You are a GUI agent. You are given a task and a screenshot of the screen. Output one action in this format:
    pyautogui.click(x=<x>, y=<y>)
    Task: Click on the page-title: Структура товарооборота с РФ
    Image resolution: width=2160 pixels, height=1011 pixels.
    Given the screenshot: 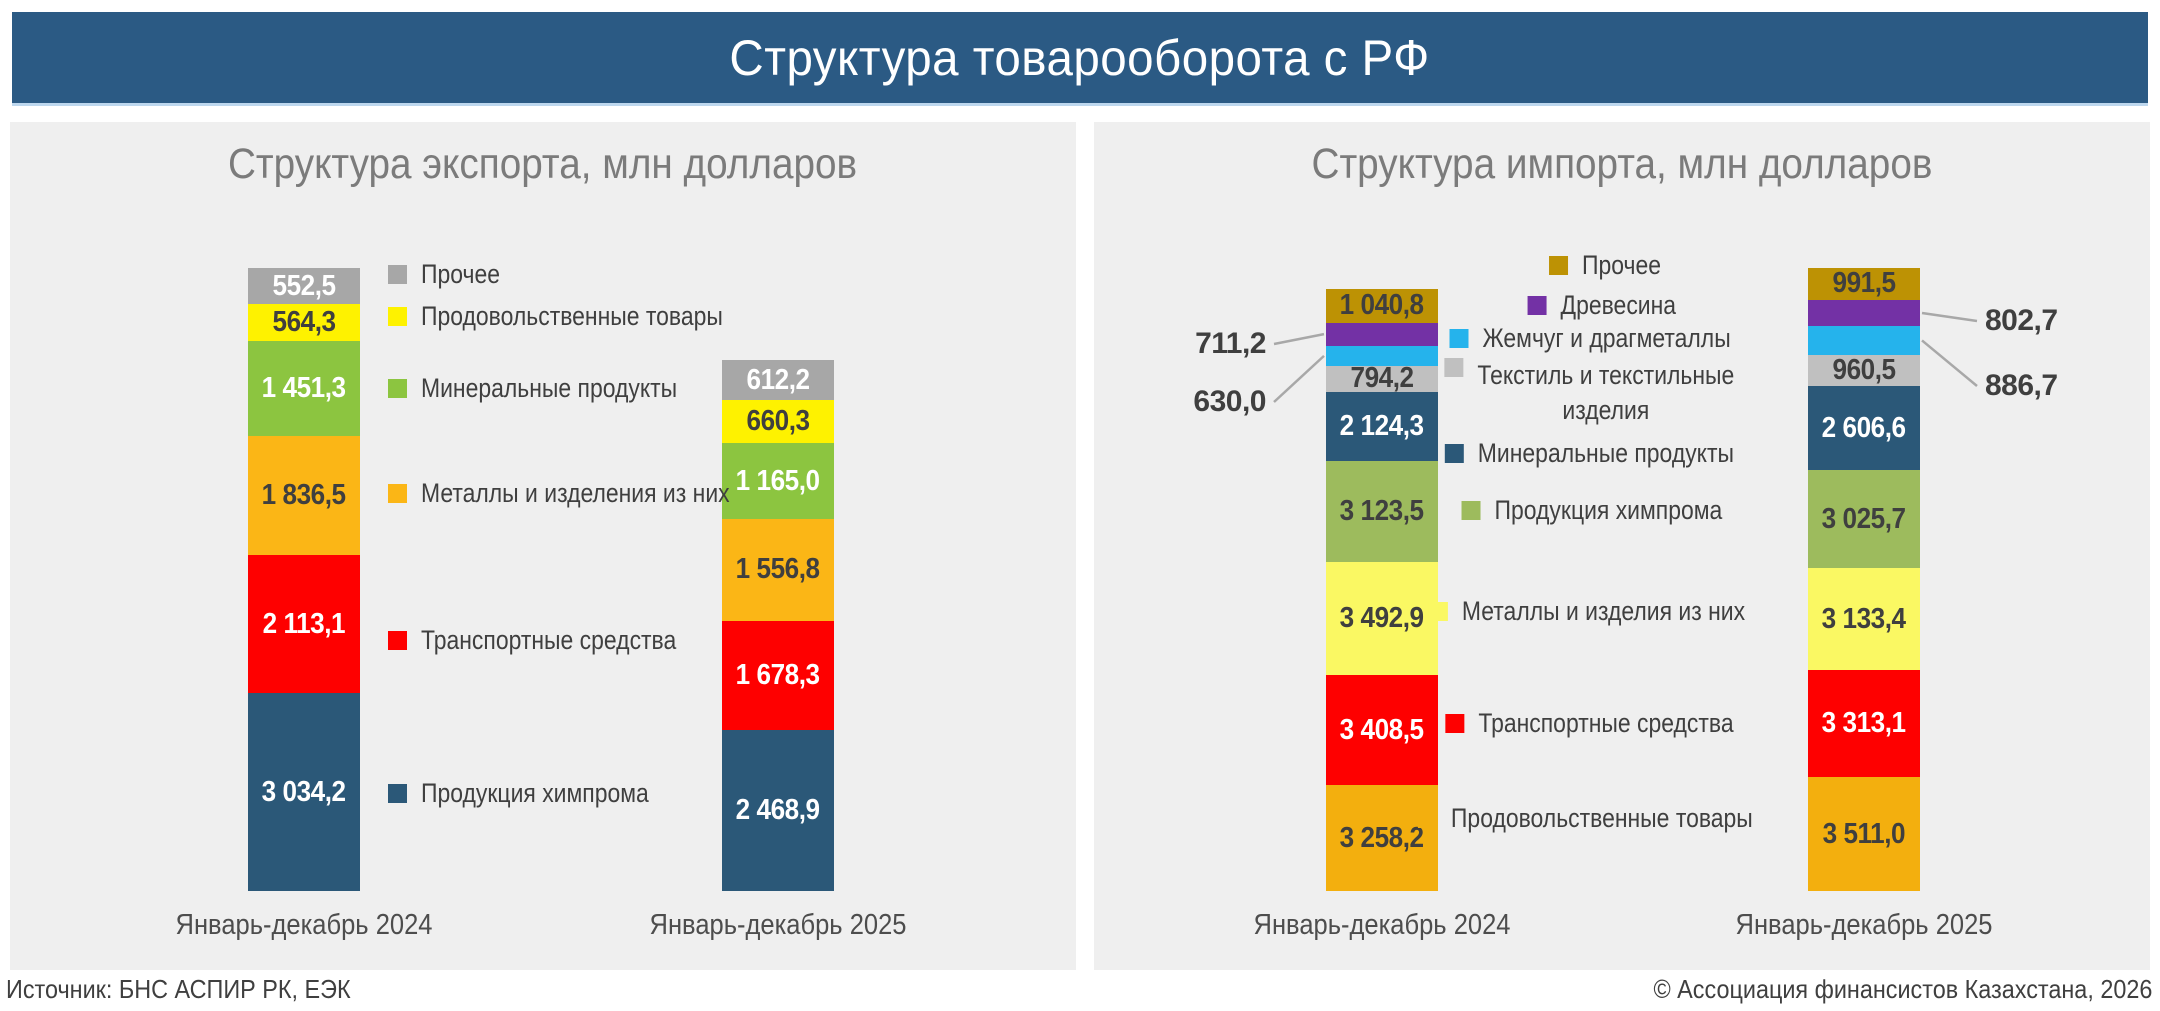 What is the action you would take?
    pyautogui.click(x=1080, y=57)
    